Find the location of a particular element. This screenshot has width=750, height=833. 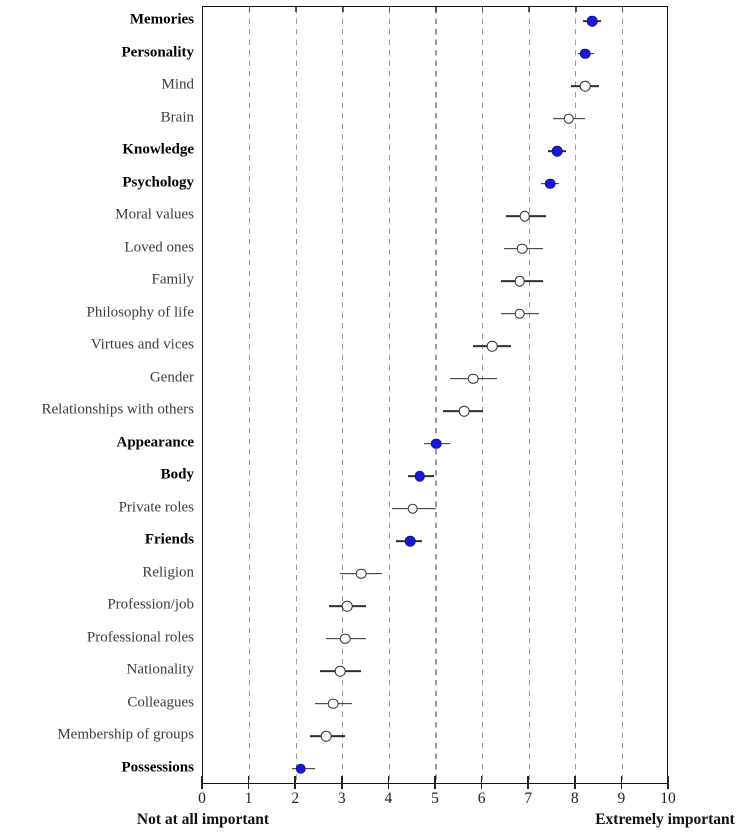

category-label: Nationality is located at coordinates (160, 669).